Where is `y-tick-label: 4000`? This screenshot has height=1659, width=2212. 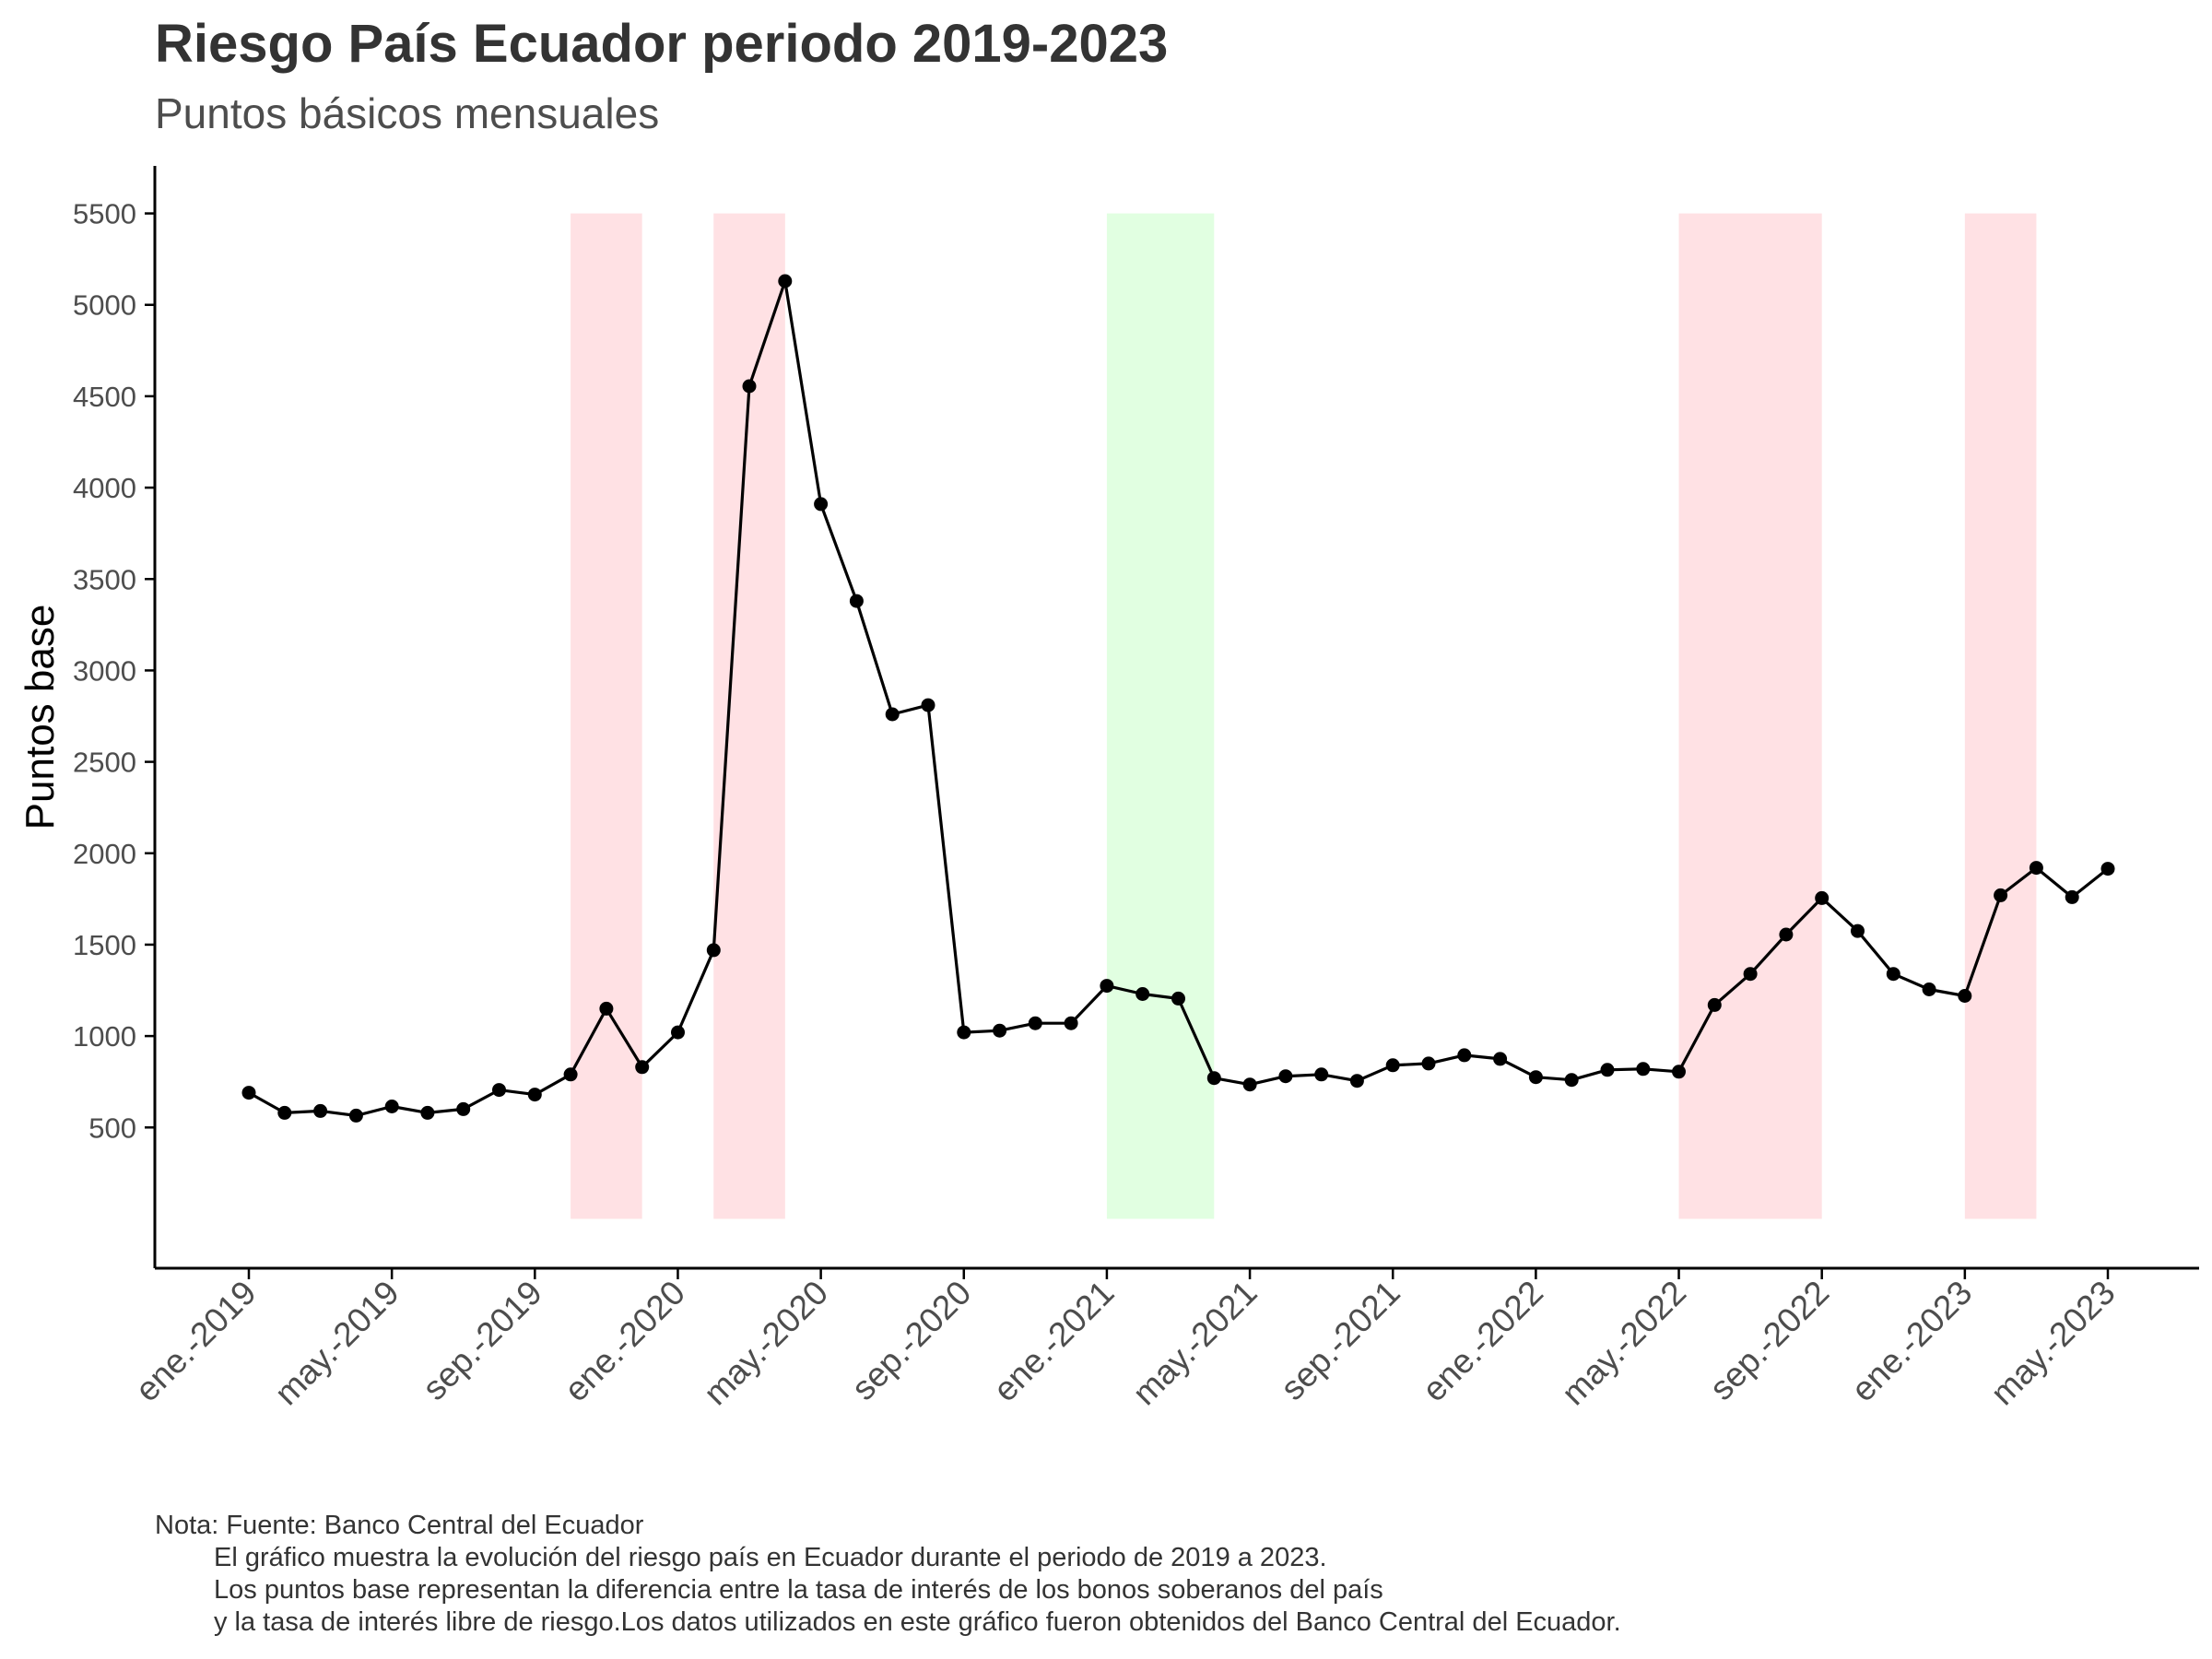
y-tick-label: 4000 is located at coordinates (104, 488).